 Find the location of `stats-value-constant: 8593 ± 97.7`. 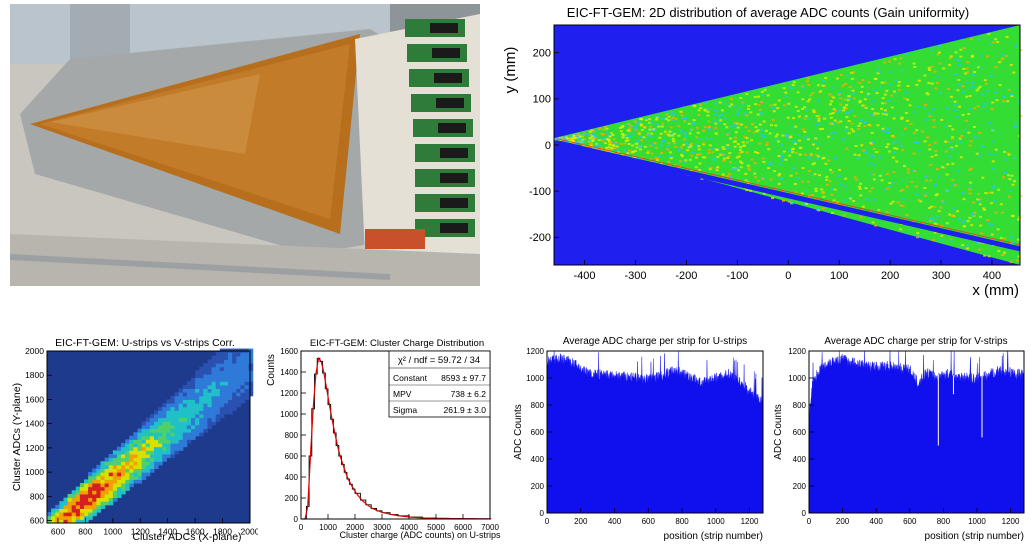

stats-value-constant: 8593 ± 97.7 is located at coordinates (463, 378).